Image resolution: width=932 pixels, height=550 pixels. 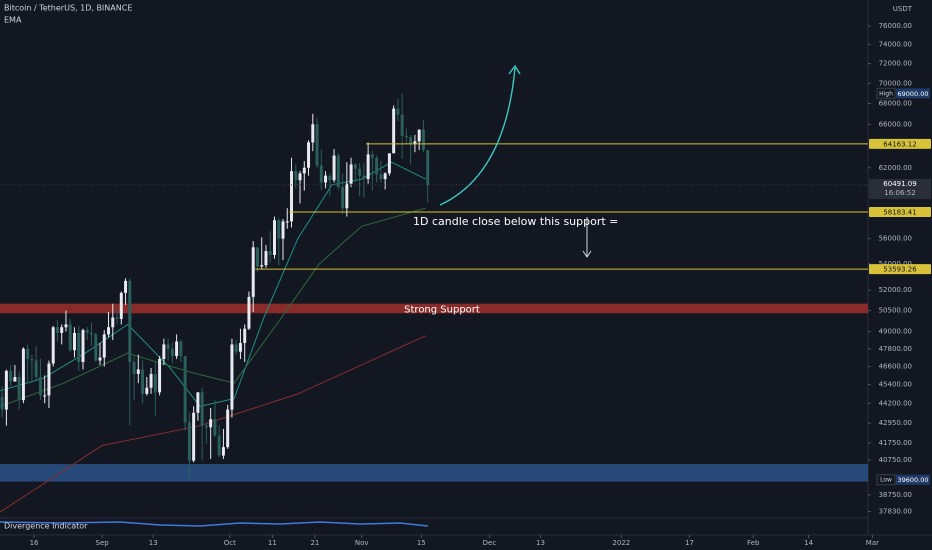 What do you see at coordinates (895, 443) in the screenshot?
I see `y-tick-label: 41750.00` at bounding box center [895, 443].